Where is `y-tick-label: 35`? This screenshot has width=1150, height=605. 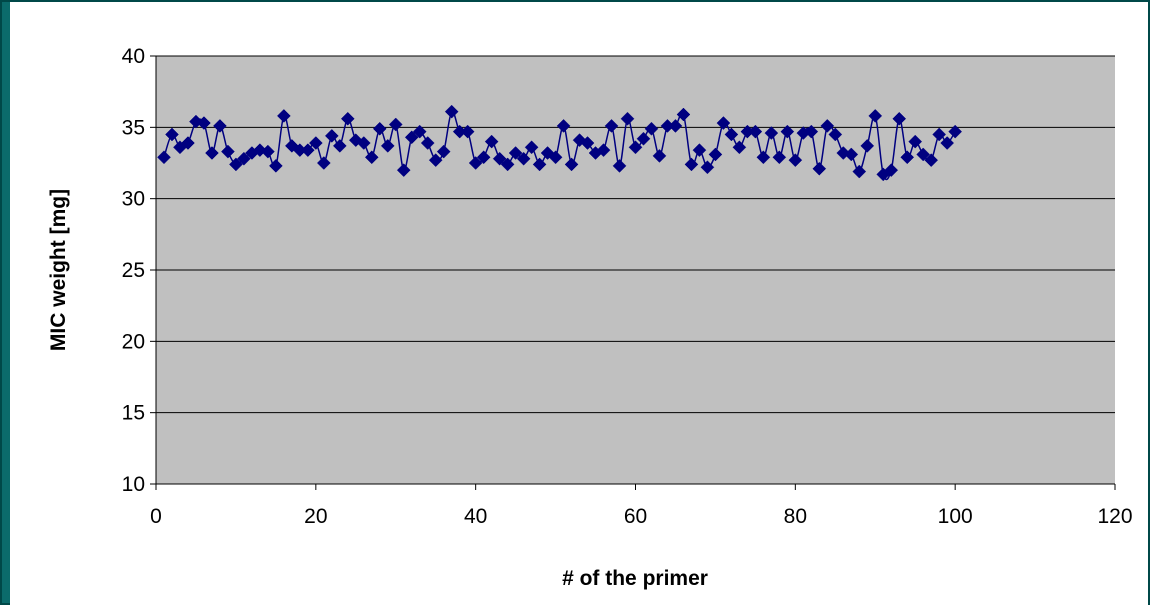 y-tick-label: 35 is located at coordinates (133, 127).